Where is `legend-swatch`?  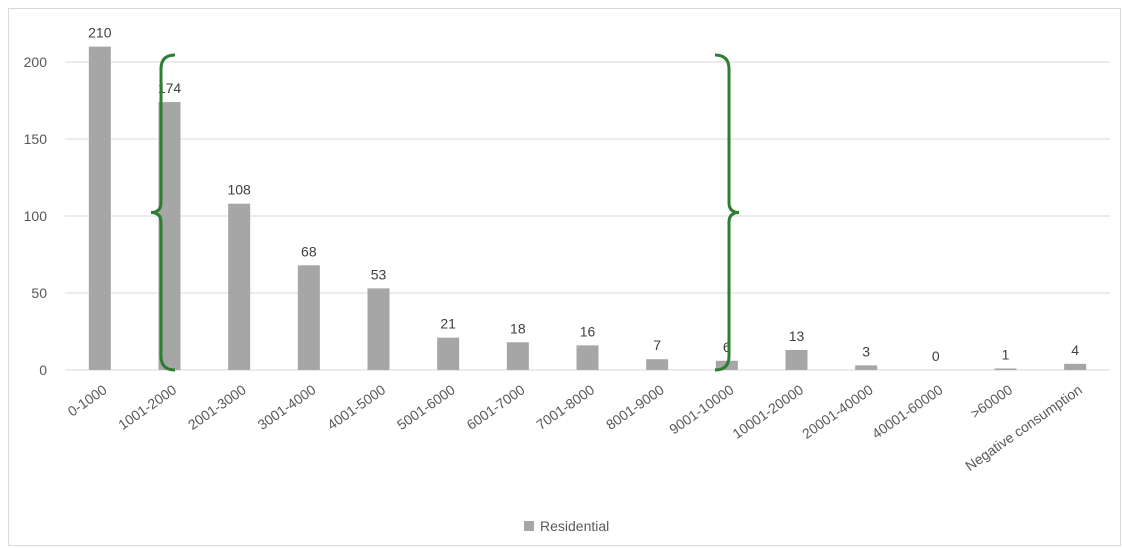 legend-swatch is located at coordinates (529, 526).